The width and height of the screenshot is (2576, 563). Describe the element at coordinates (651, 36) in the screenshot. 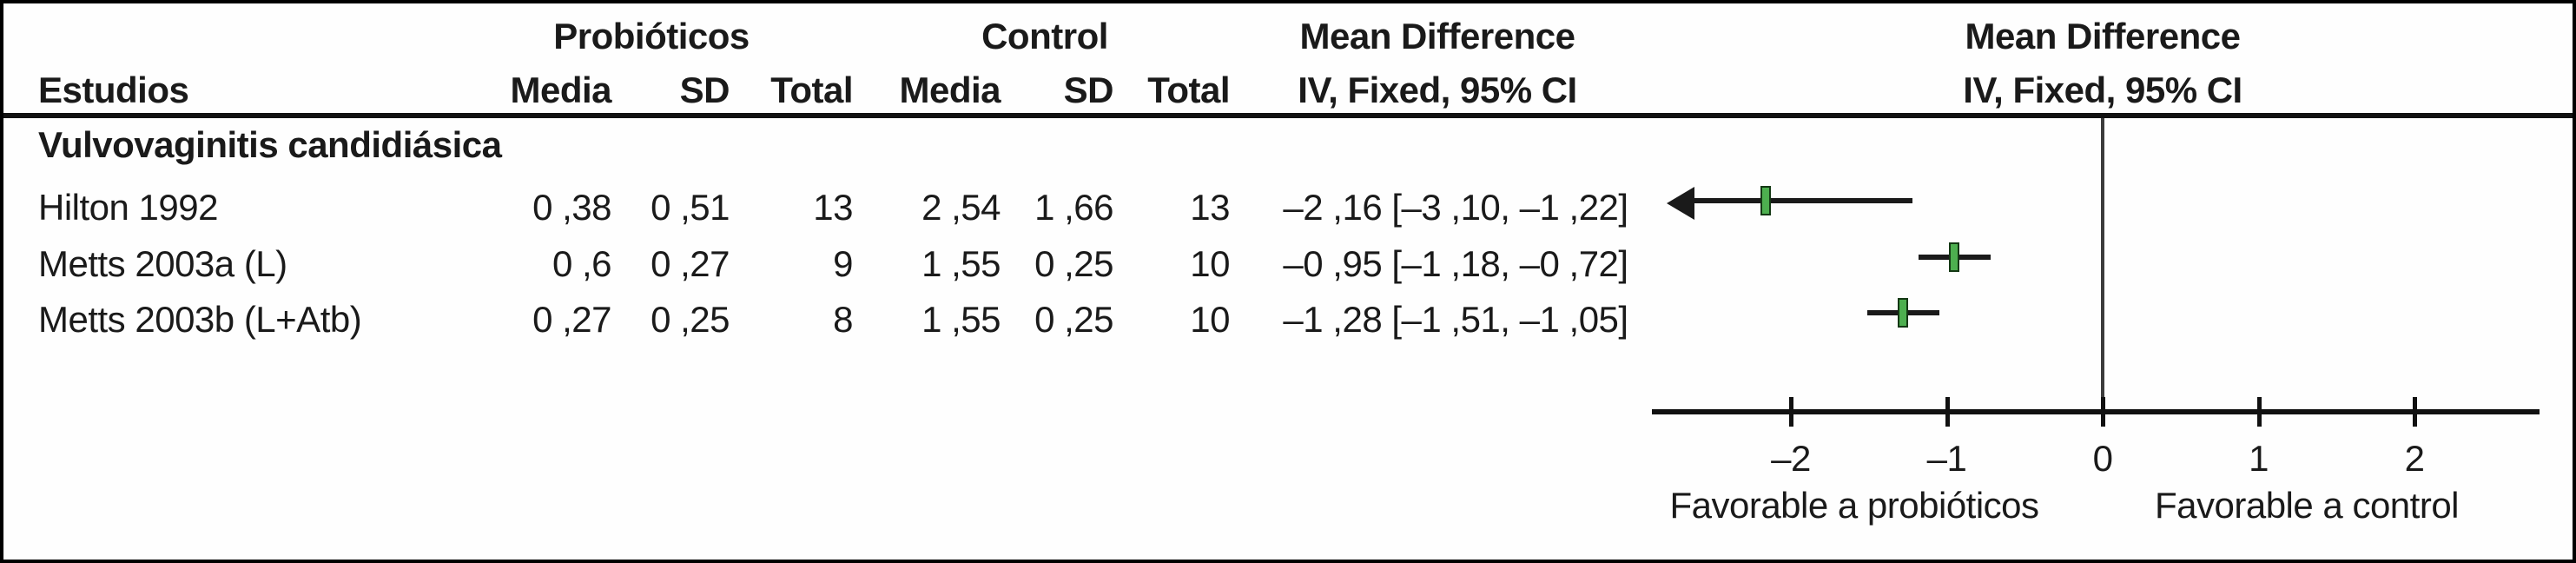

I see `group-header-probiotics: Probióticos` at that location.